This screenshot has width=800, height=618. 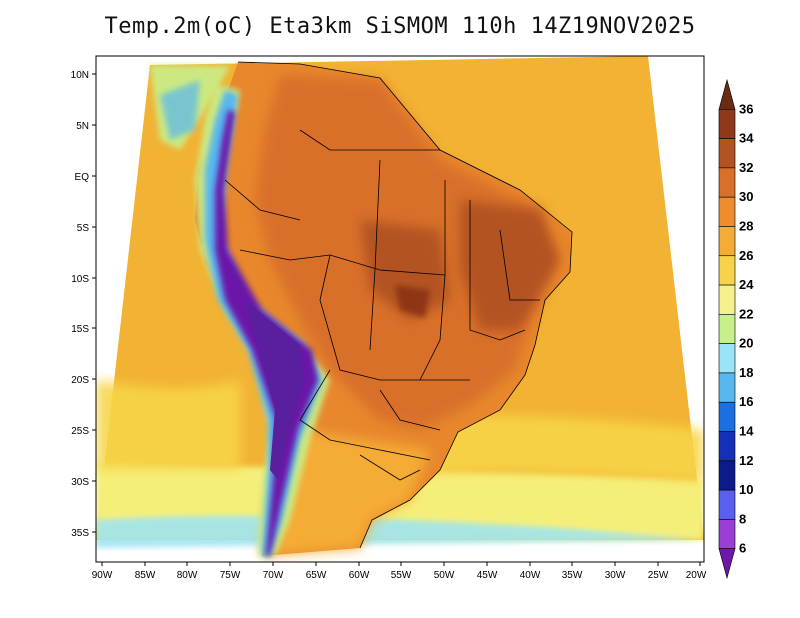 What do you see at coordinates (102, 575) in the screenshot?
I see `lon-label: 90W` at bounding box center [102, 575].